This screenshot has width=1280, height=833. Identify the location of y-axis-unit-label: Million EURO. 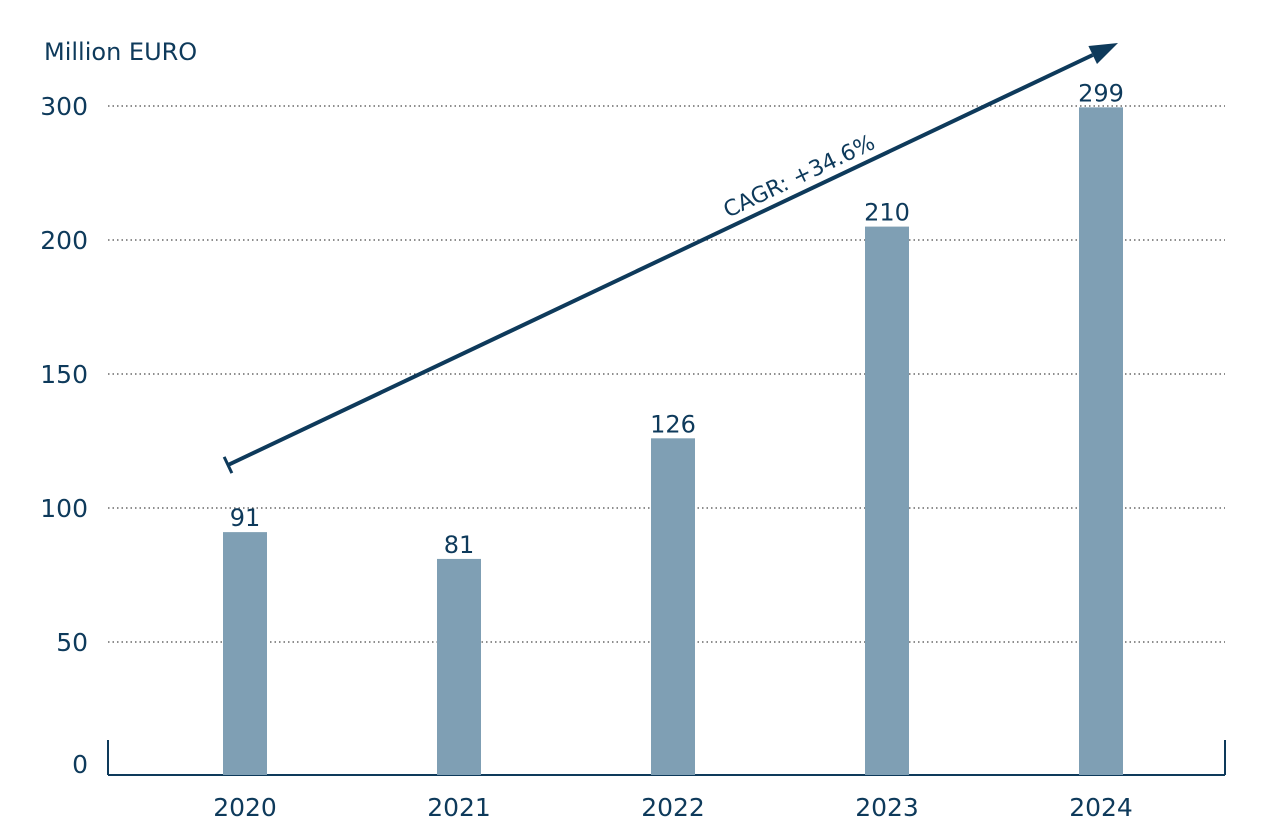
(120, 52).